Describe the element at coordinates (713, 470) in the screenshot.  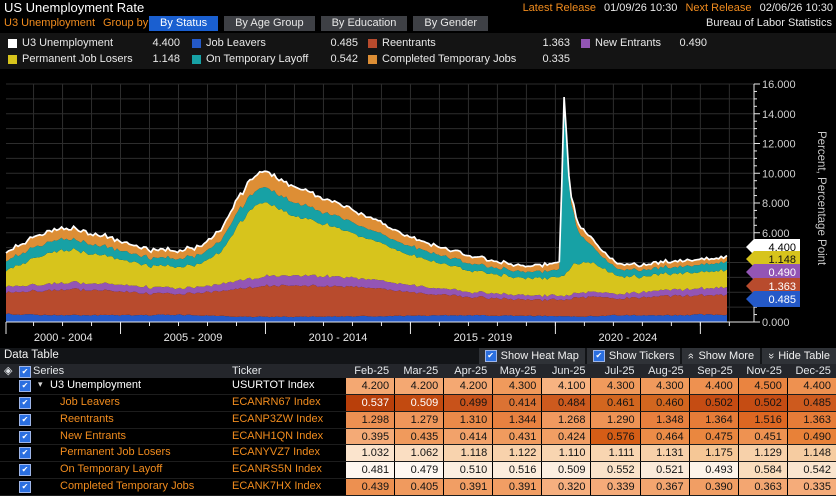
I see `heat-cell: 0.493` at that location.